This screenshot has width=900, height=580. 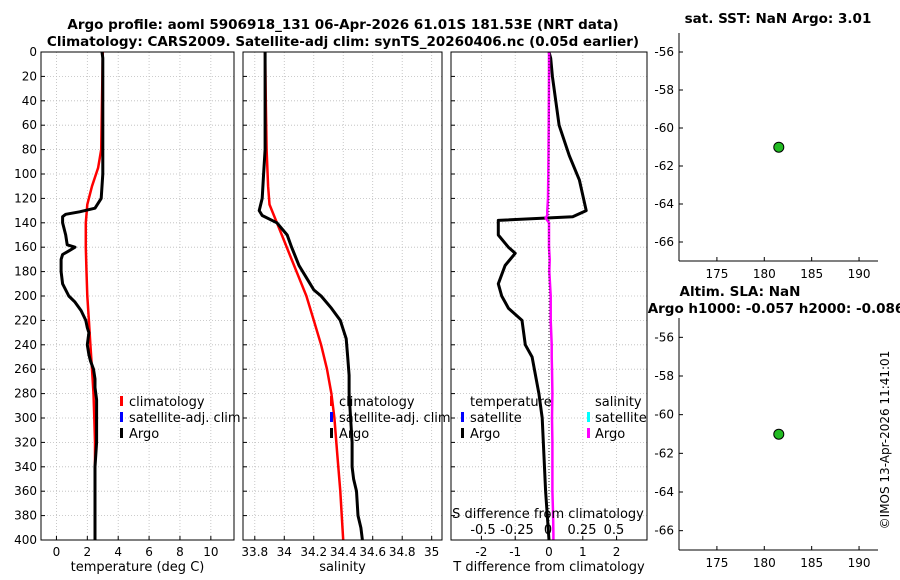 I want to click on sst_map-ytick-label: -58, so click(x=664, y=90).